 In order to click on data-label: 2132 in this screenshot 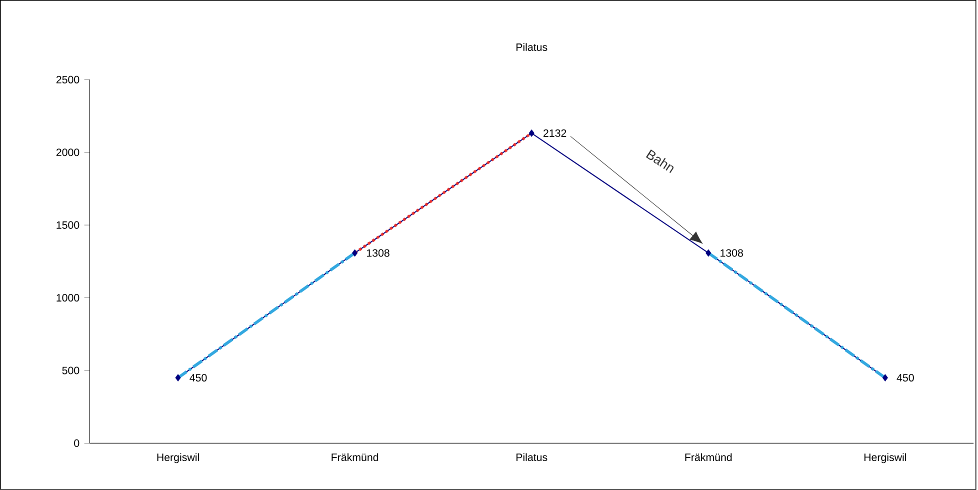, I will do `click(555, 133)`.